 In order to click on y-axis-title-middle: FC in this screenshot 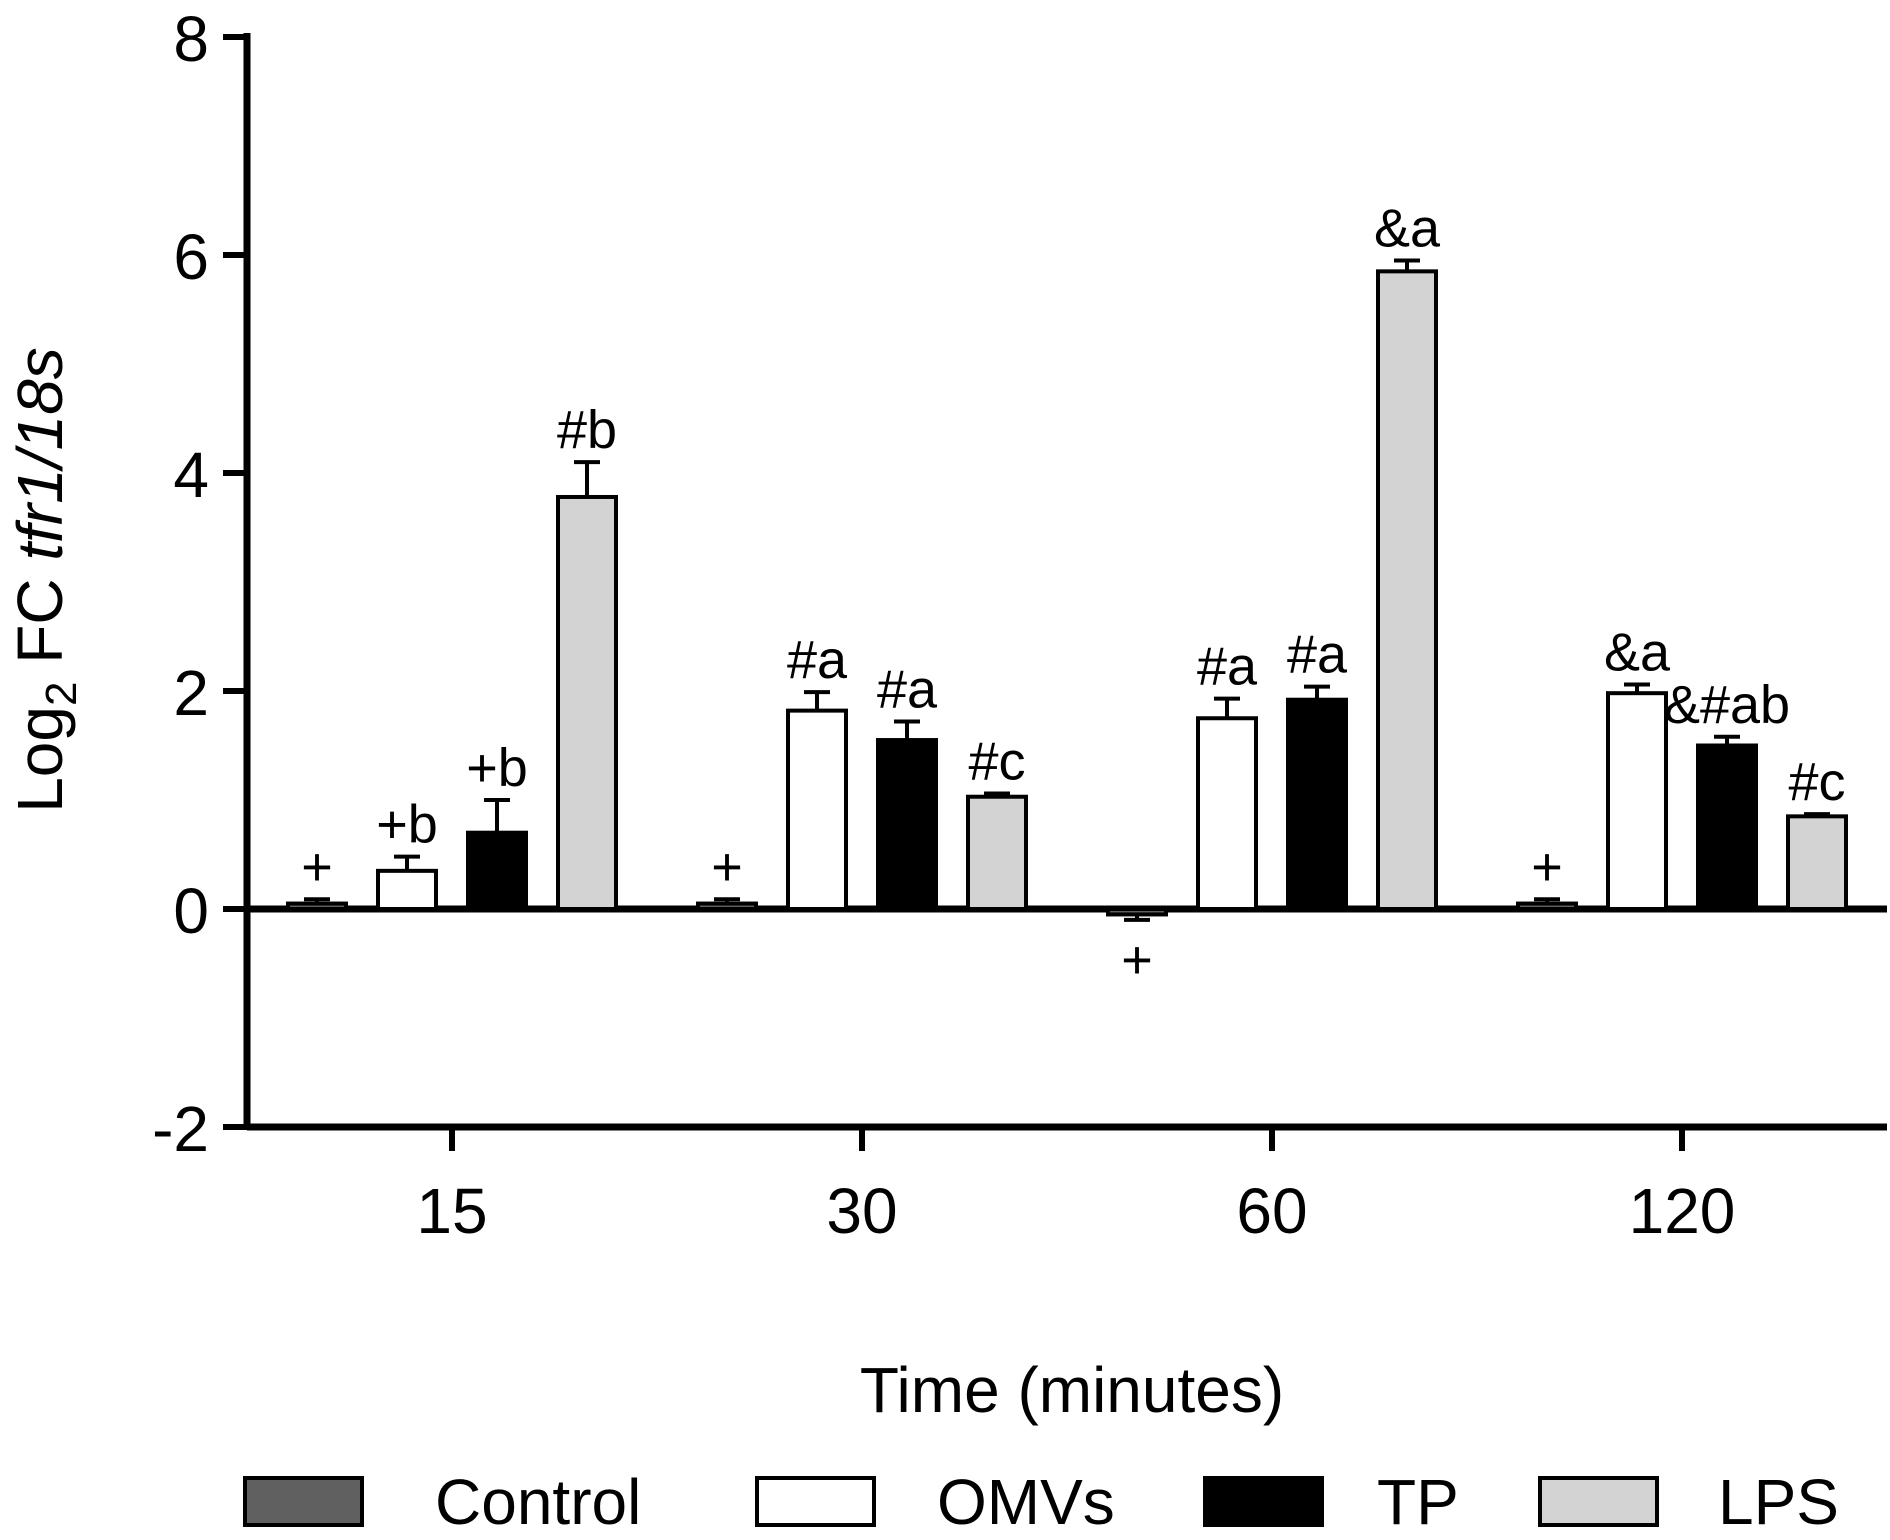, I will do `click(40, 621)`.